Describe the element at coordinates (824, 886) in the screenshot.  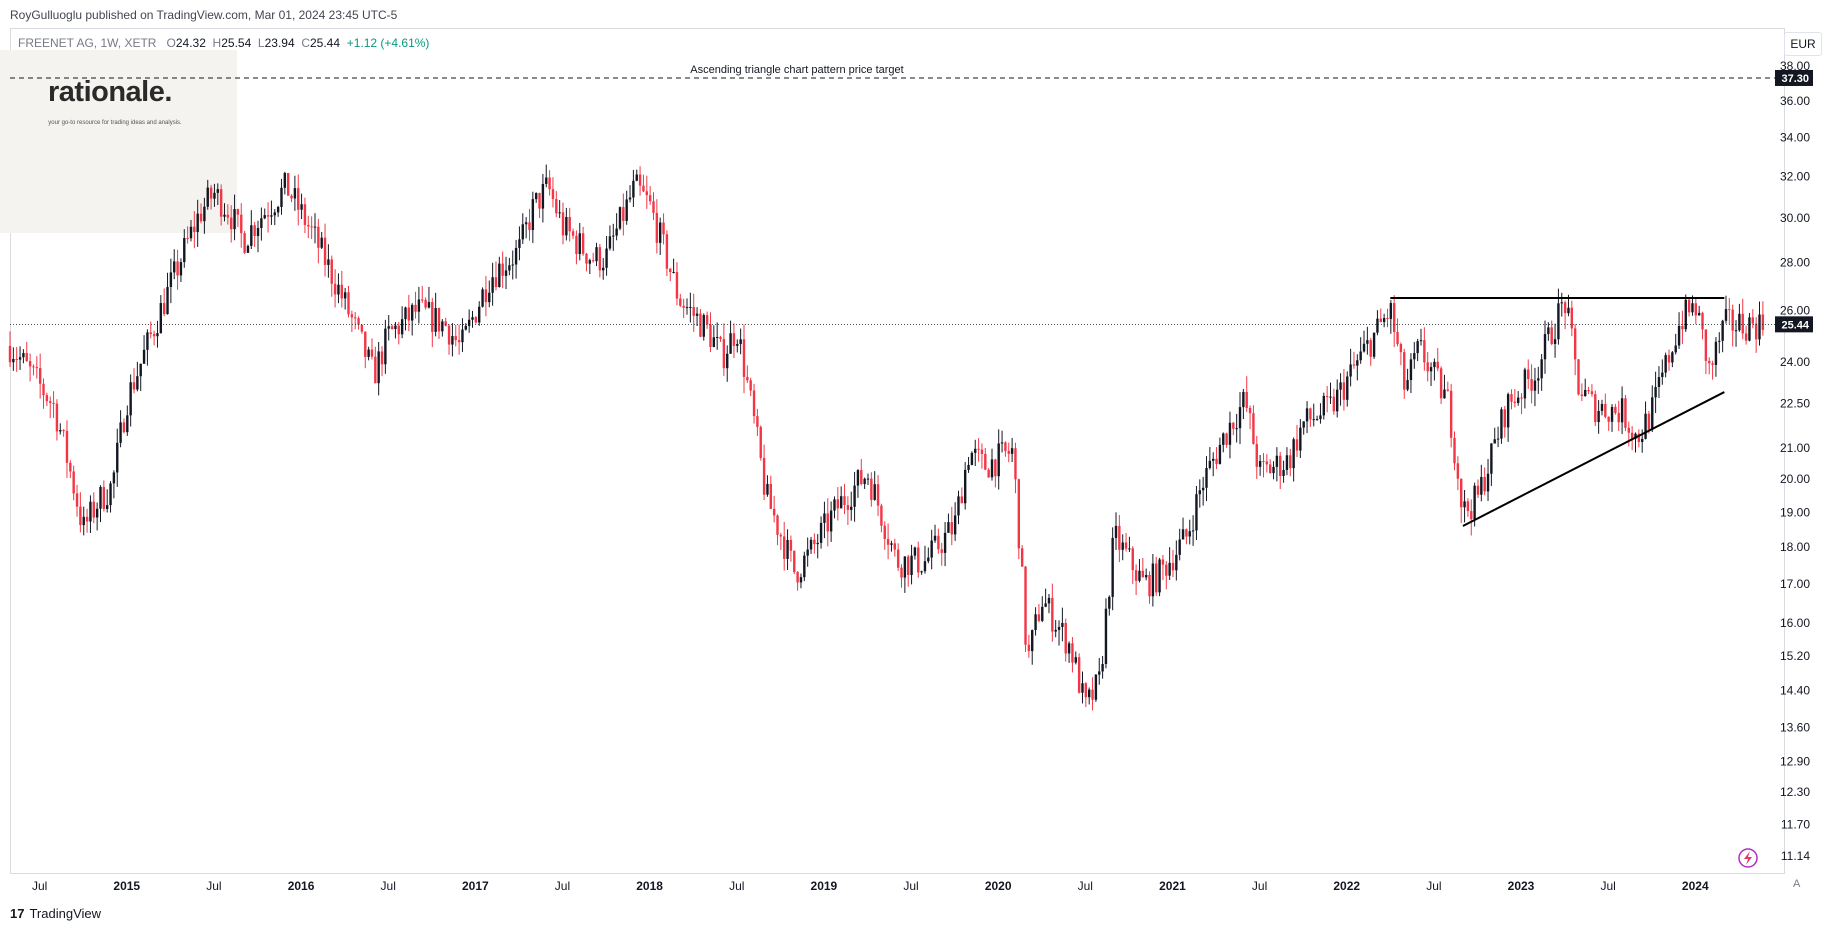
I see `x-tick-label: 2019` at that location.